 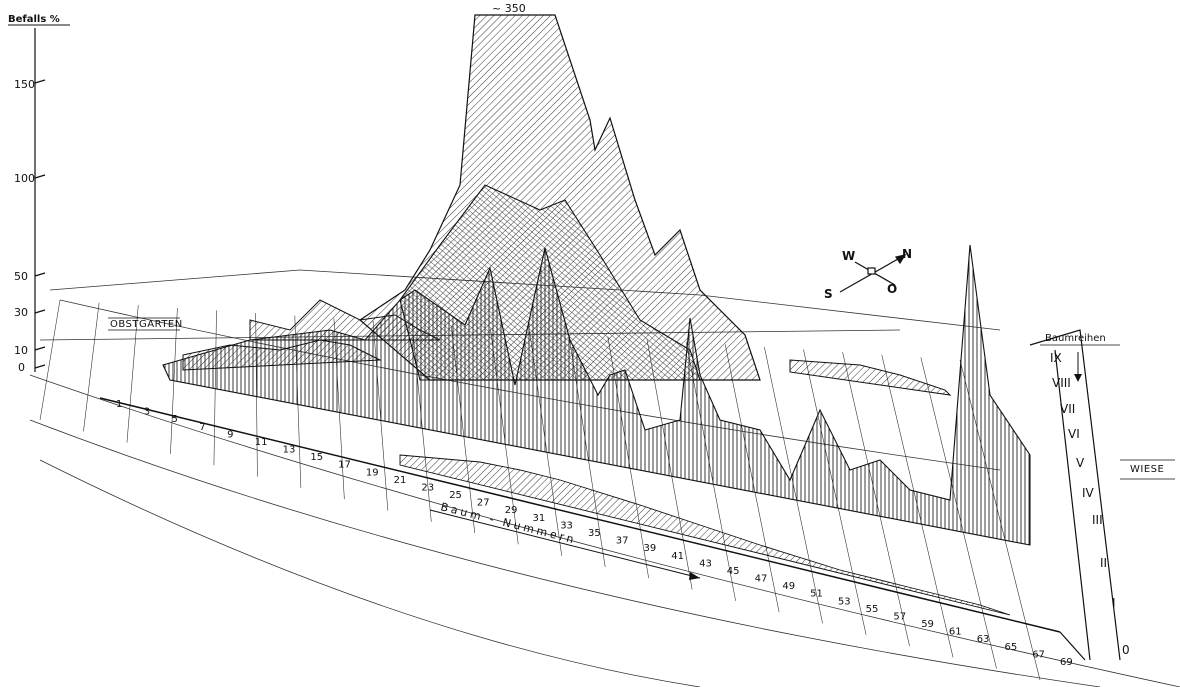 I want to click on x-tick-label: 19, so click(x=372, y=472).